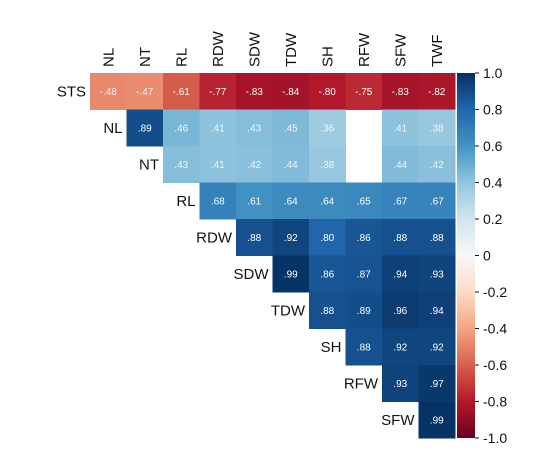  Describe the element at coordinates (493, 219) in the screenshot. I see `colorbar-tick-label: 0.2` at that location.